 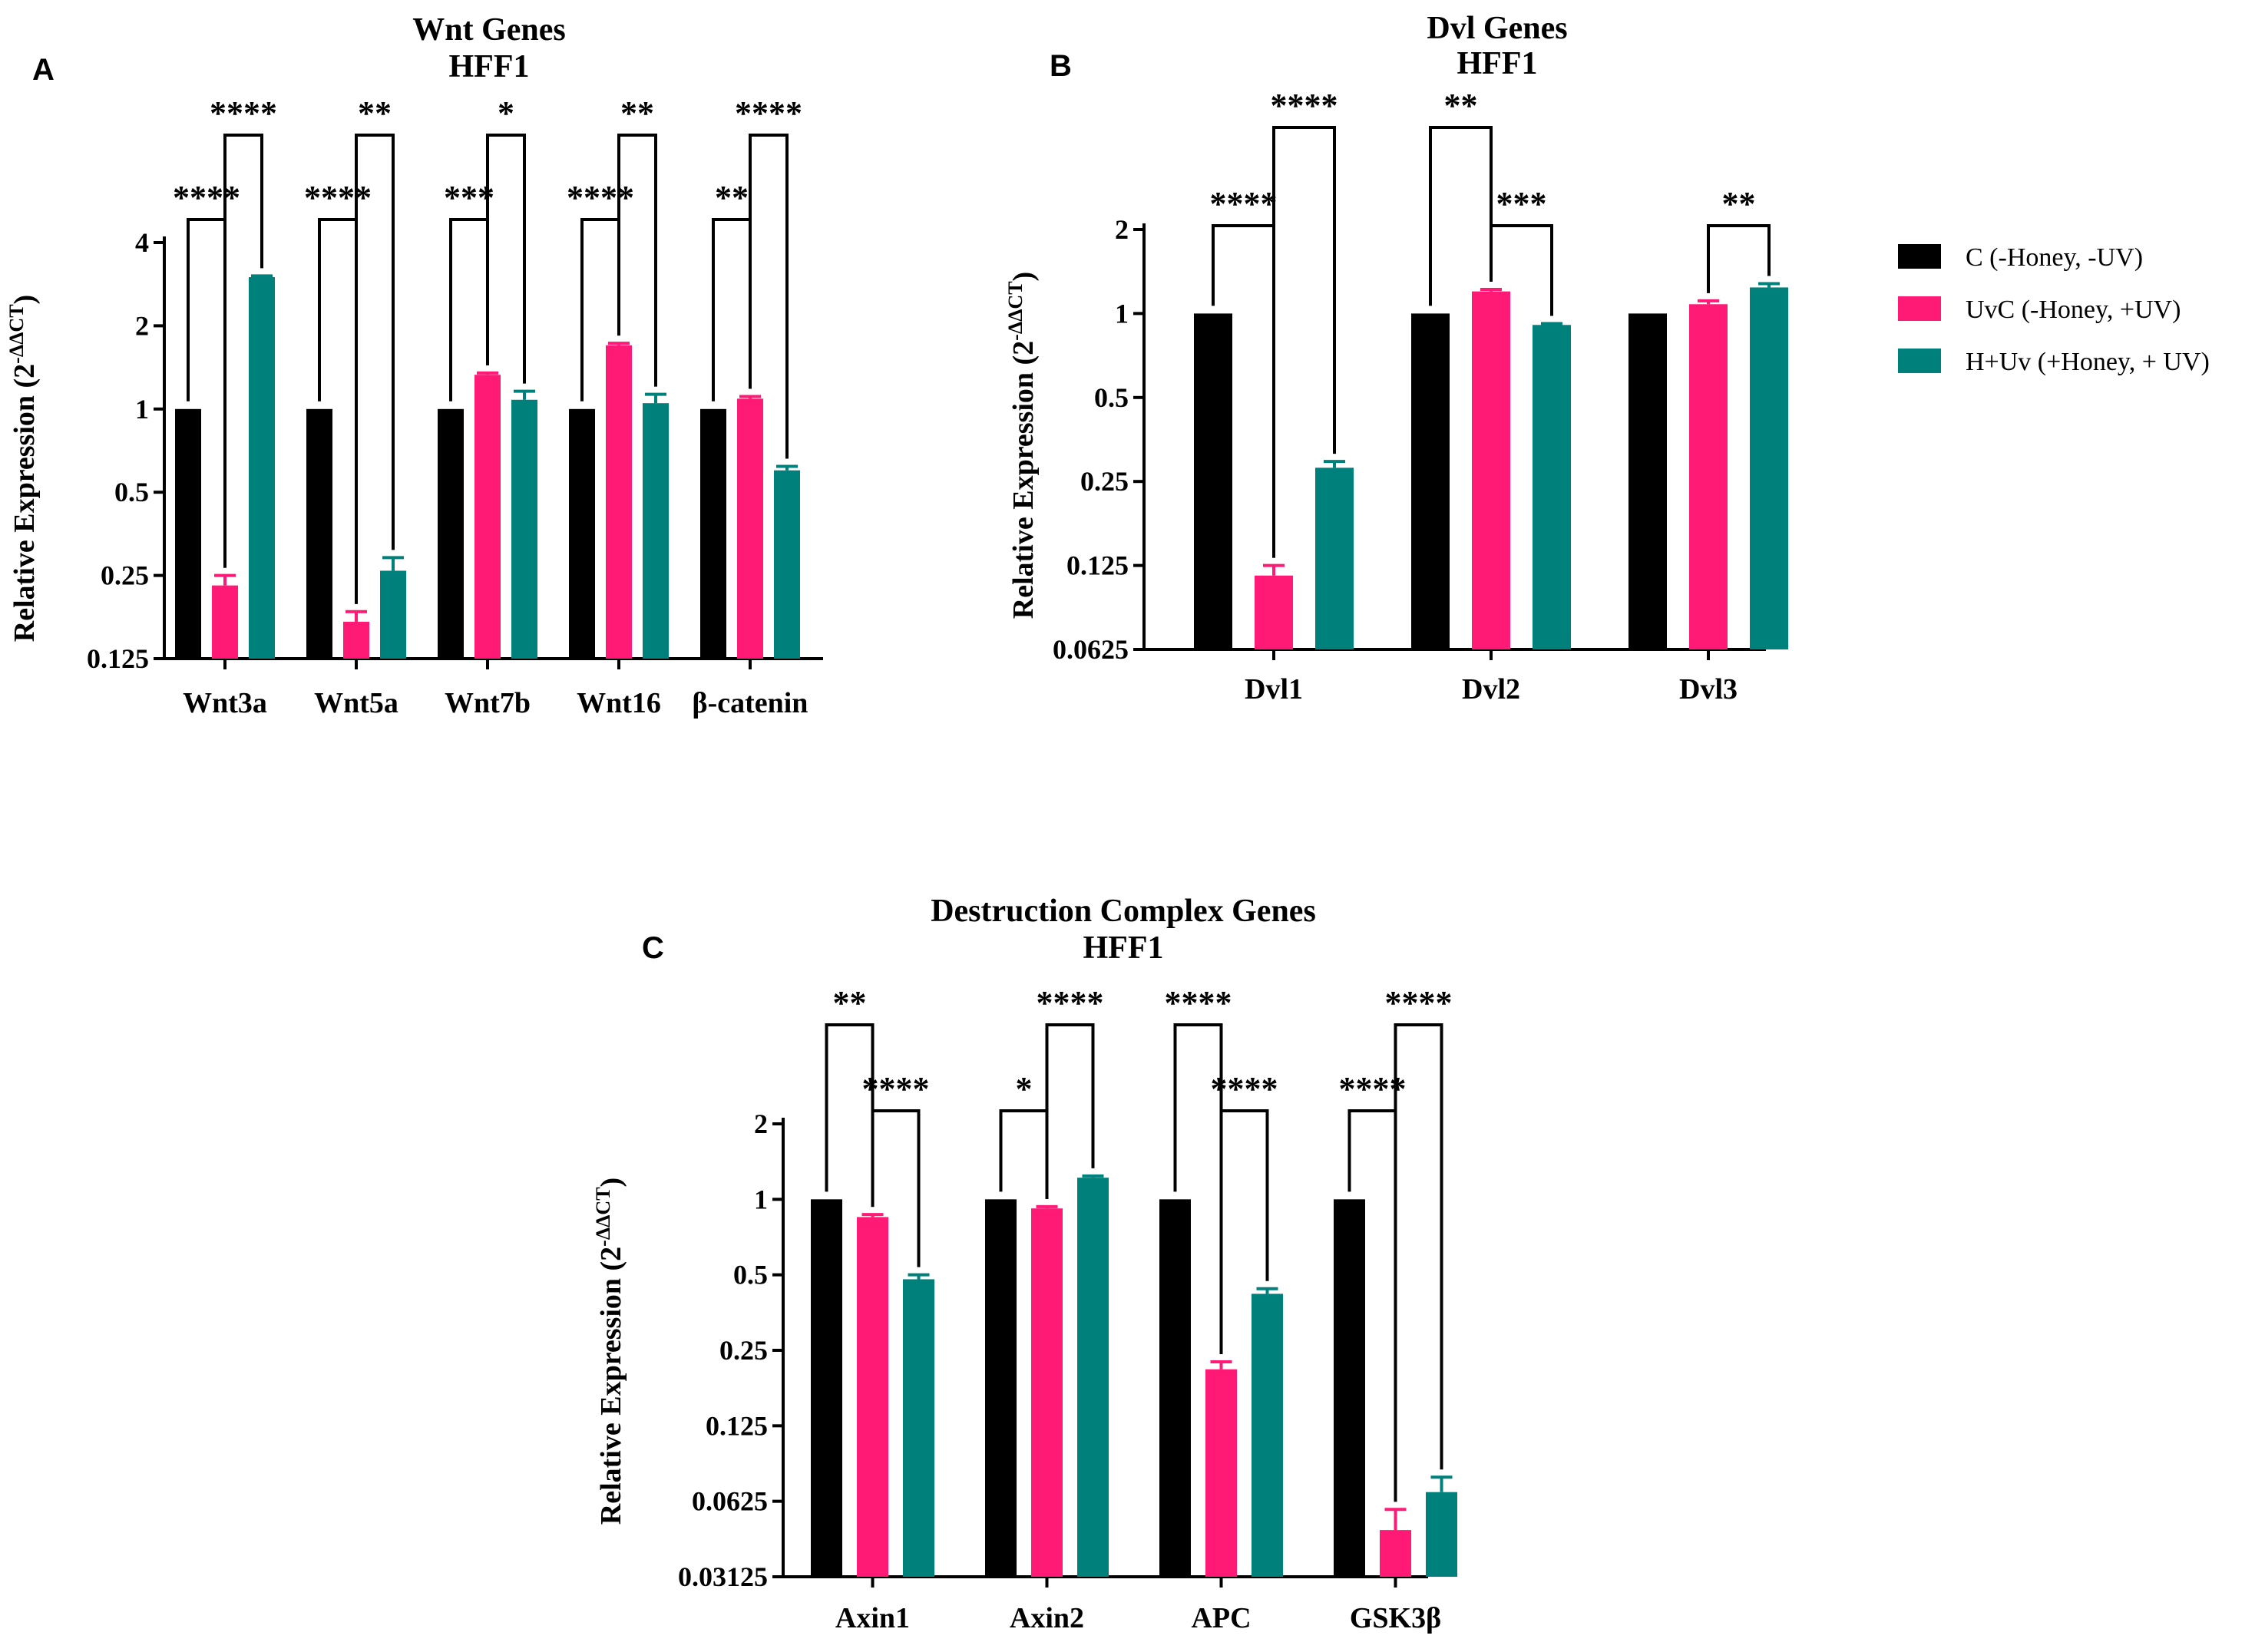 I want to click on y-tick-label: 4, so click(x=142, y=242).